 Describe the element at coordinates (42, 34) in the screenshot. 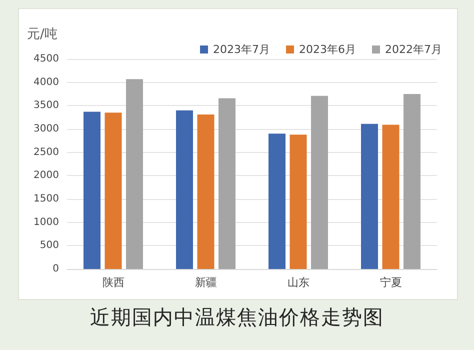

I see `y-axis-title: 元/吨` at that location.